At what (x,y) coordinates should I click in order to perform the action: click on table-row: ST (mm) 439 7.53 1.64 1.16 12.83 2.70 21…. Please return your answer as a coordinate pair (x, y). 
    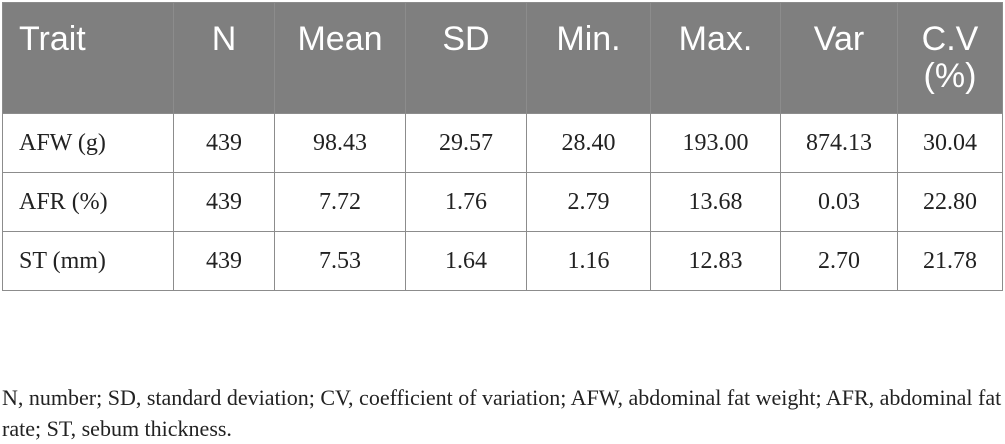
    Looking at the image, I should click on (502, 261).